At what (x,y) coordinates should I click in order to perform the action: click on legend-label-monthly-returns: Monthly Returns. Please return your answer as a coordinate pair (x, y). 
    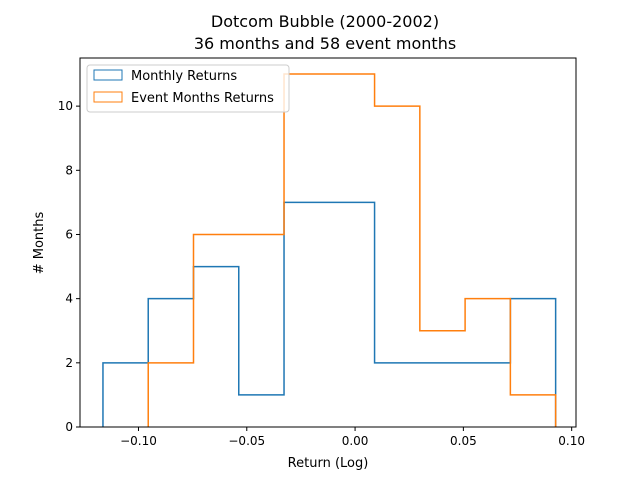
    Looking at the image, I should click on (184, 76).